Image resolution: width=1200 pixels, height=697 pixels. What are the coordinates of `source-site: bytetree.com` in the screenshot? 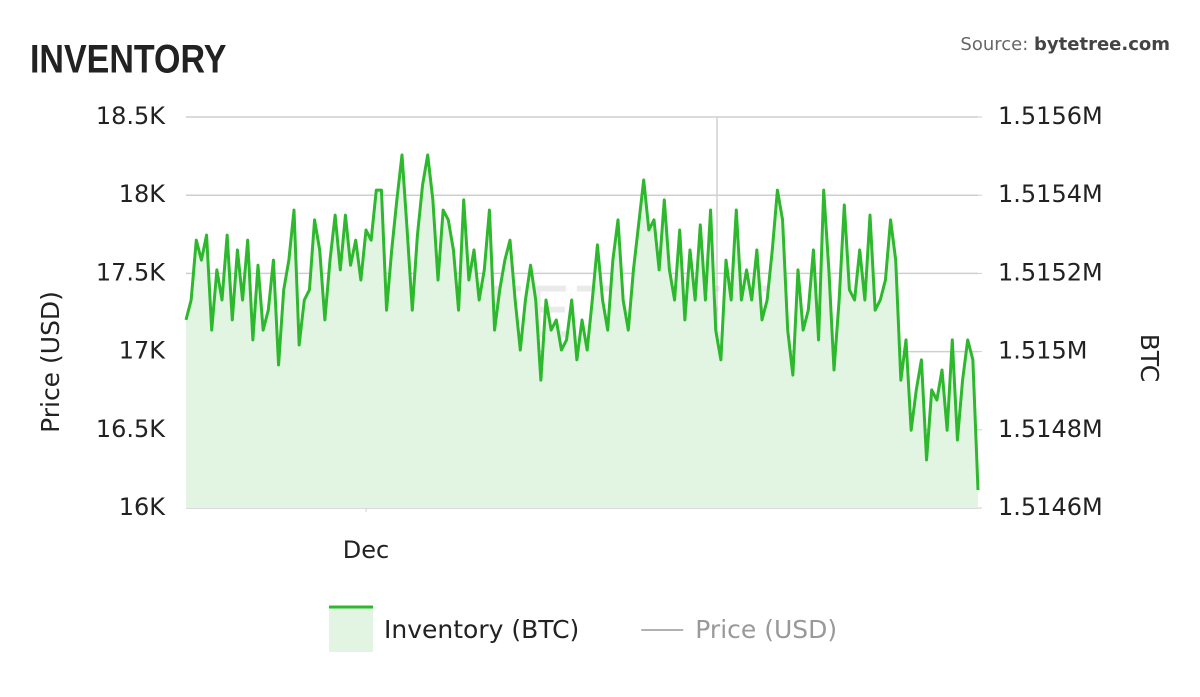 It's located at (1102, 44).